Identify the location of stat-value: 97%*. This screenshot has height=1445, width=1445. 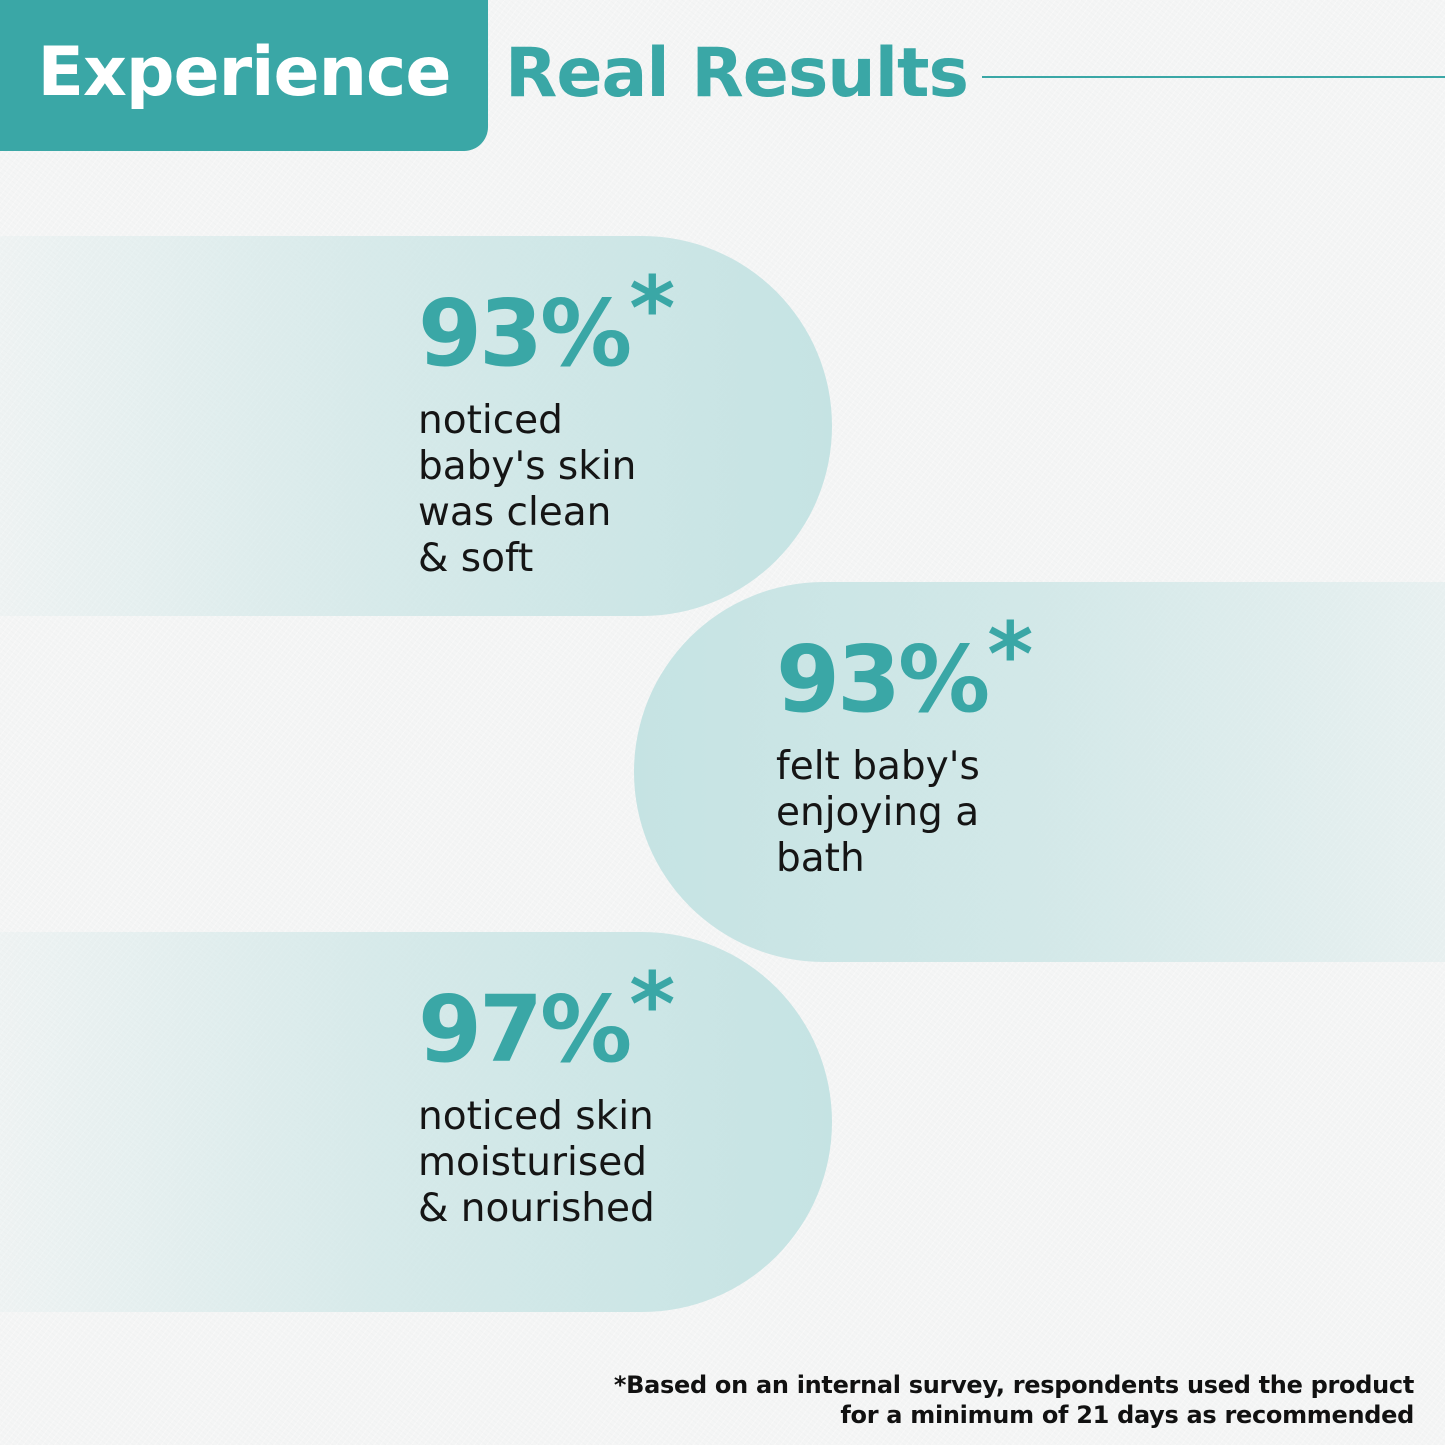
(546, 1018).